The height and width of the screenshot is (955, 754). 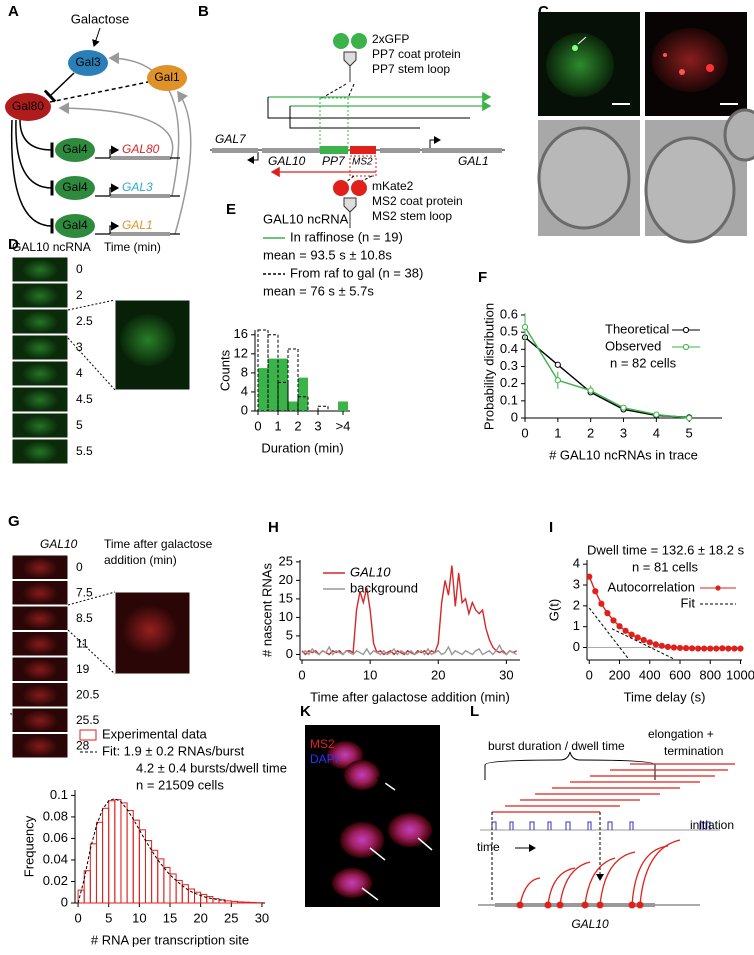 What do you see at coordinates (28, 106) in the screenshot?
I see `protein-label: Gal80` at bounding box center [28, 106].